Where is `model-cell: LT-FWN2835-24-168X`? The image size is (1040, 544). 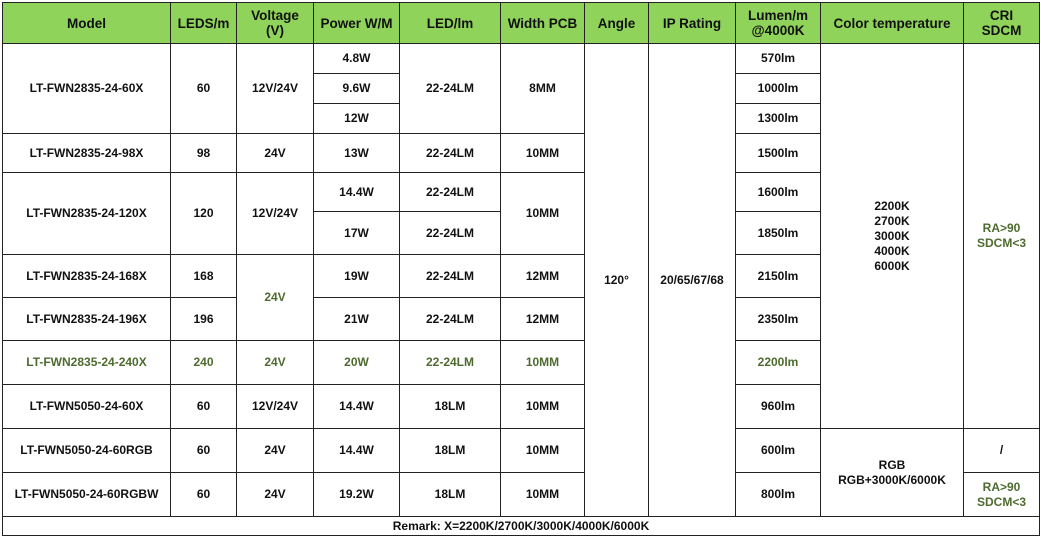
model-cell: LT-FWN2835-24-168X is located at coordinates (86, 276).